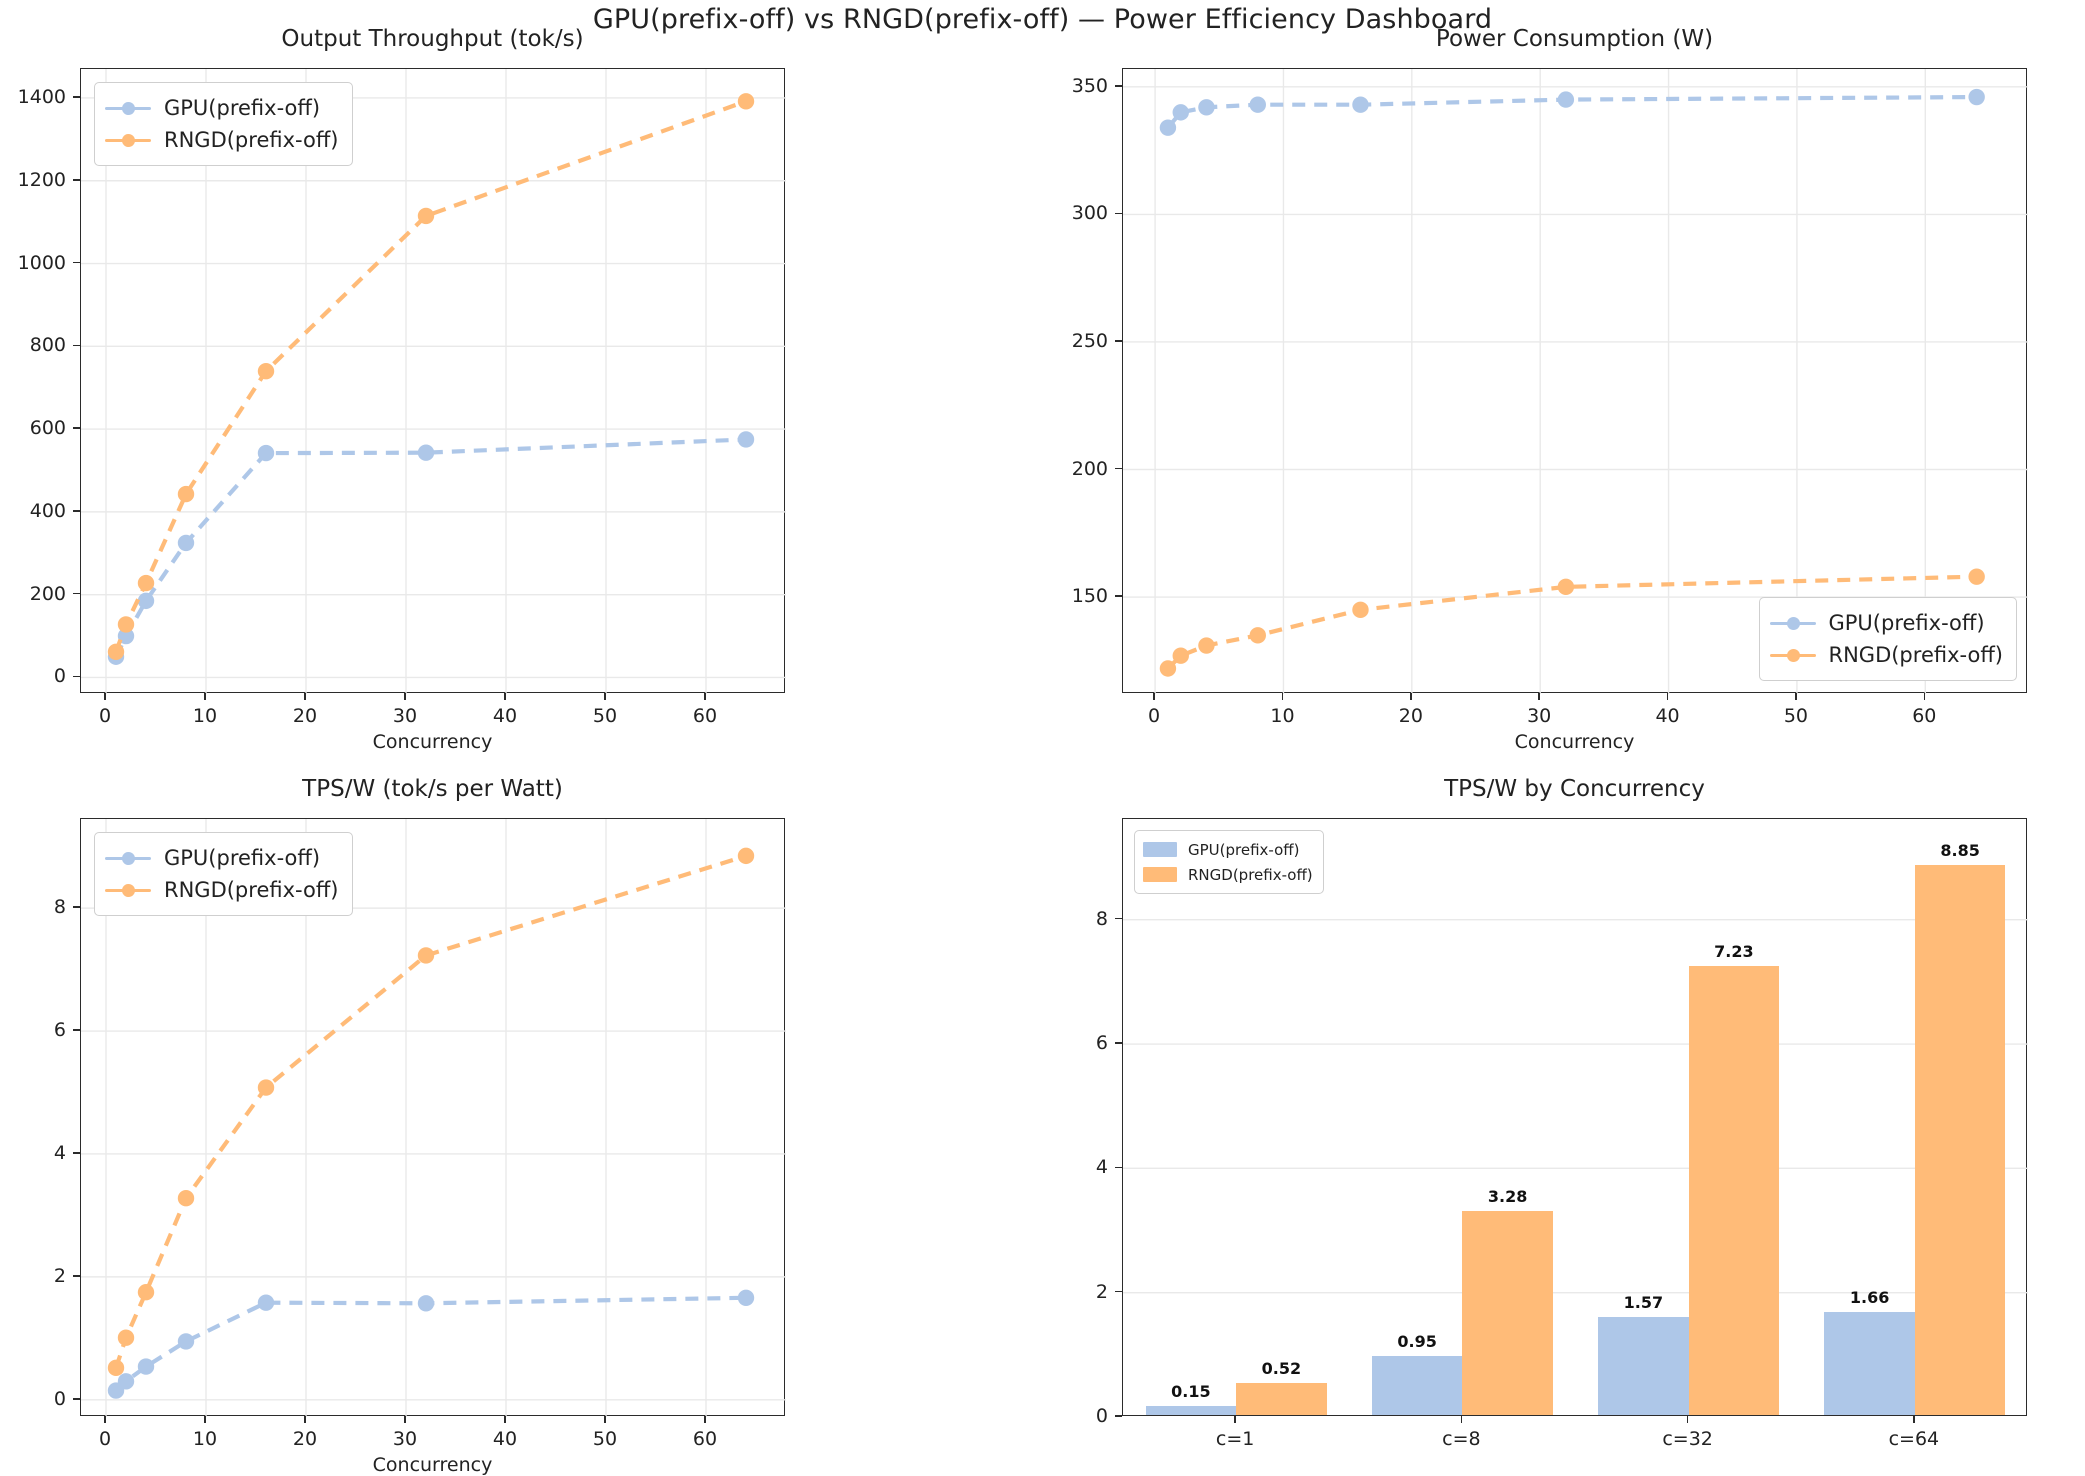  Describe the element at coordinates (1574, 39) in the screenshot. I see `panel-title-power-consumption: Power Consumption (W)` at that location.